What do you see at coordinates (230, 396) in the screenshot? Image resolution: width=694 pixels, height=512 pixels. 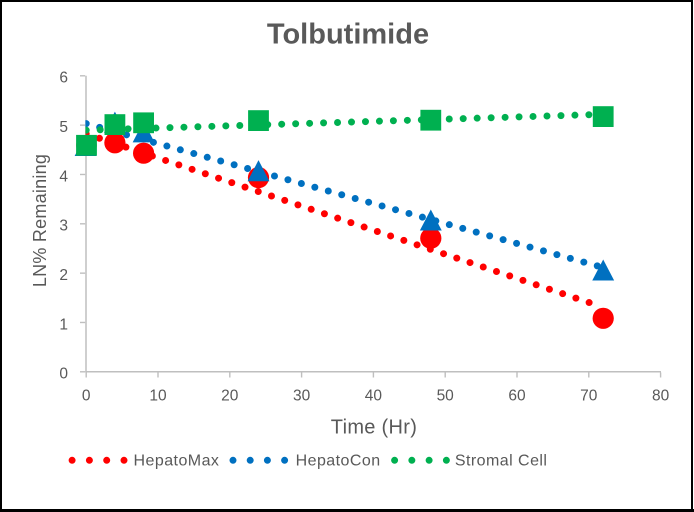 I see `svg-text: 20` at bounding box center [230, 396].